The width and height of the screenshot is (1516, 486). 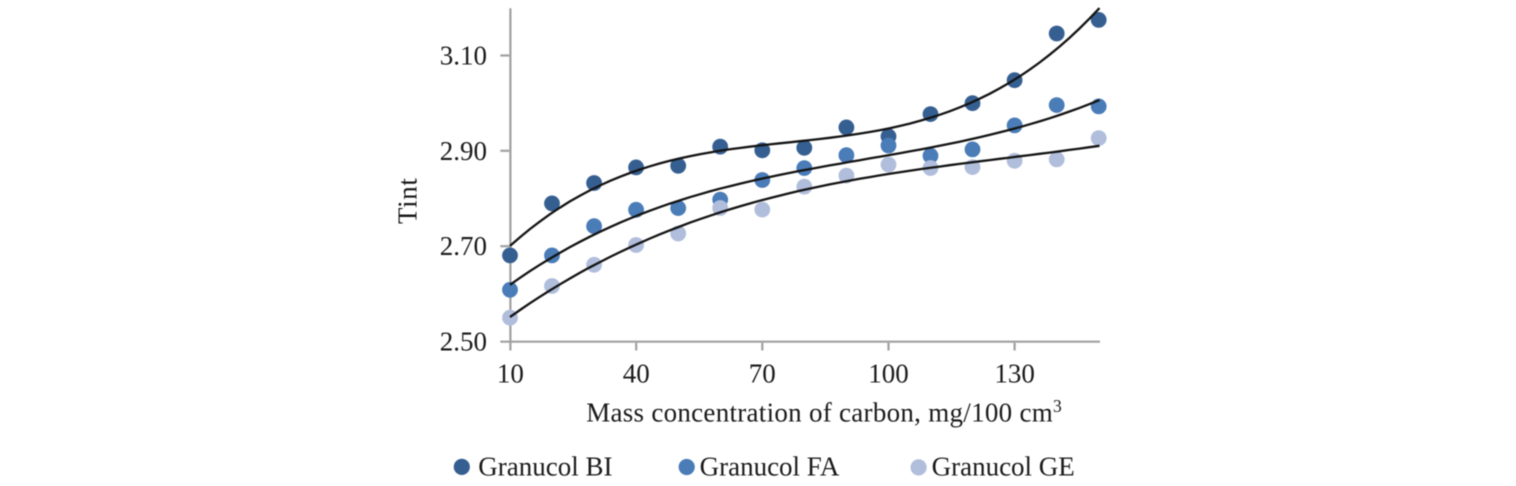 What do you see at coordinates (1003, 467) in the screenshot?
I see `svg-text: Granucol GE` at bounding box center [1003, 467].